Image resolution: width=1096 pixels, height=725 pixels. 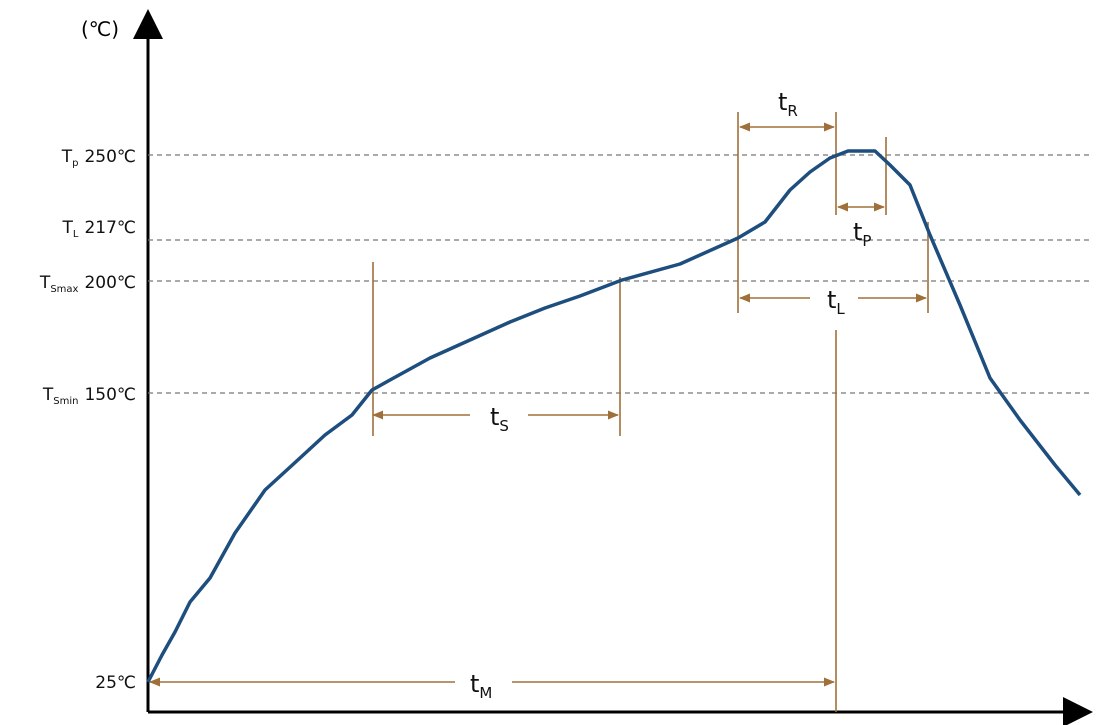 What do you see at coordinates (481, 686) in the screenshot?
I see `interval-label: tM` at bounding box center [481, 686].